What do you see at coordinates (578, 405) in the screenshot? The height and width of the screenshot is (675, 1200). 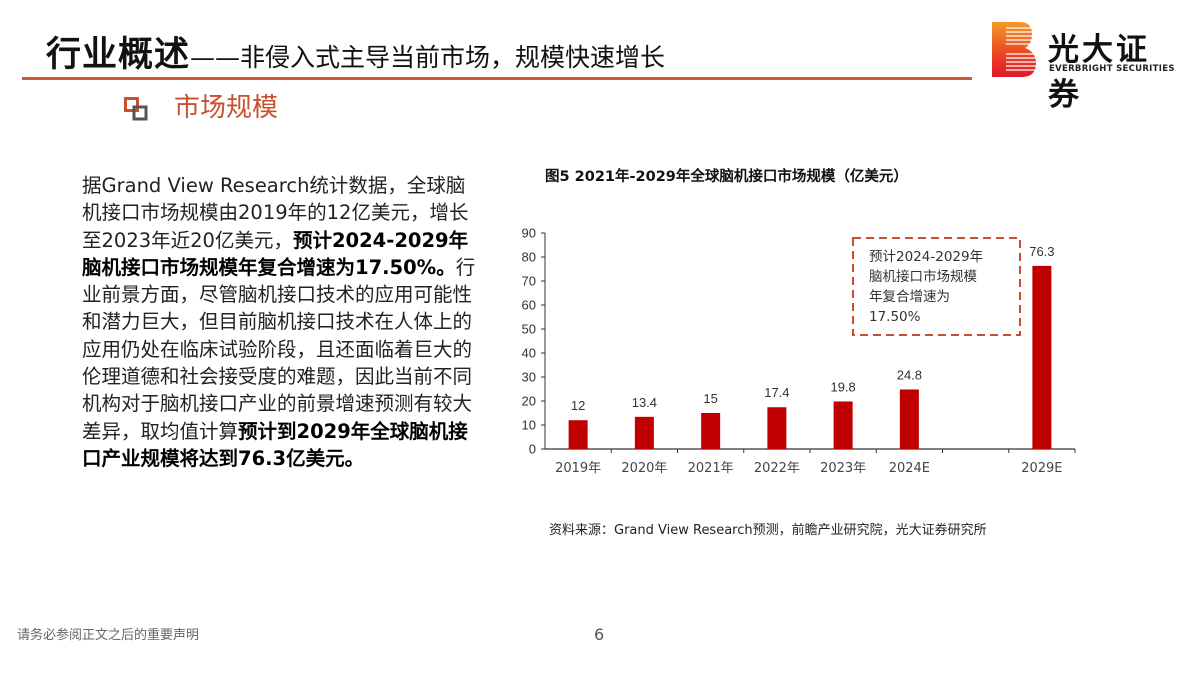 I see `bar-value-label: 12` at bounding box center [578, 405].